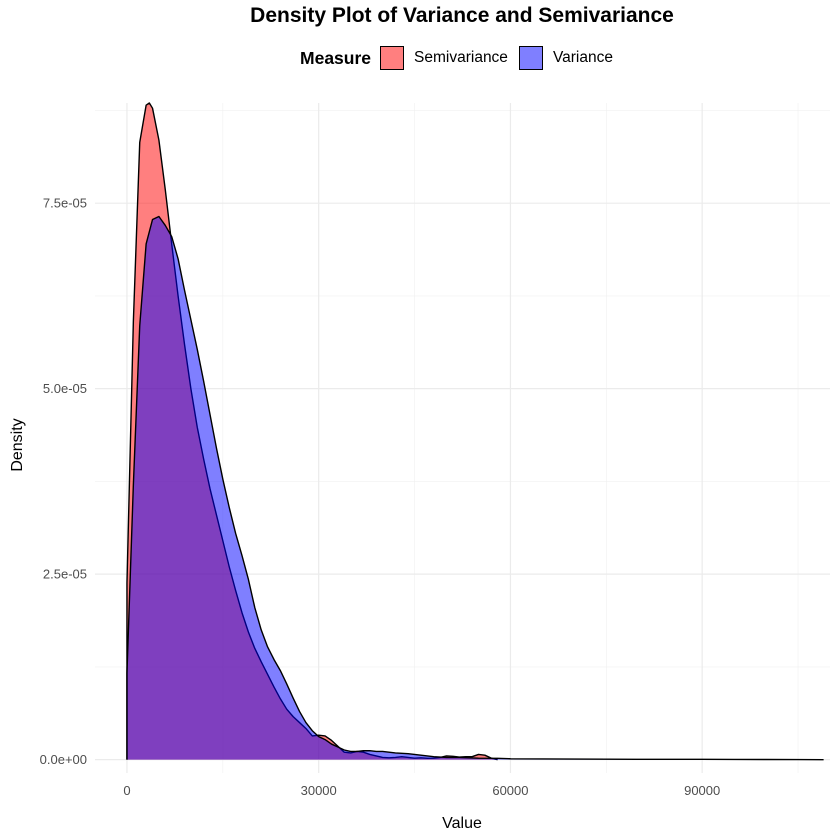 This screenshot has height=840, width=840. Describe the element at coordinates (392, 58) in the screenshot. I see `legend-key-semivariance` at that location.